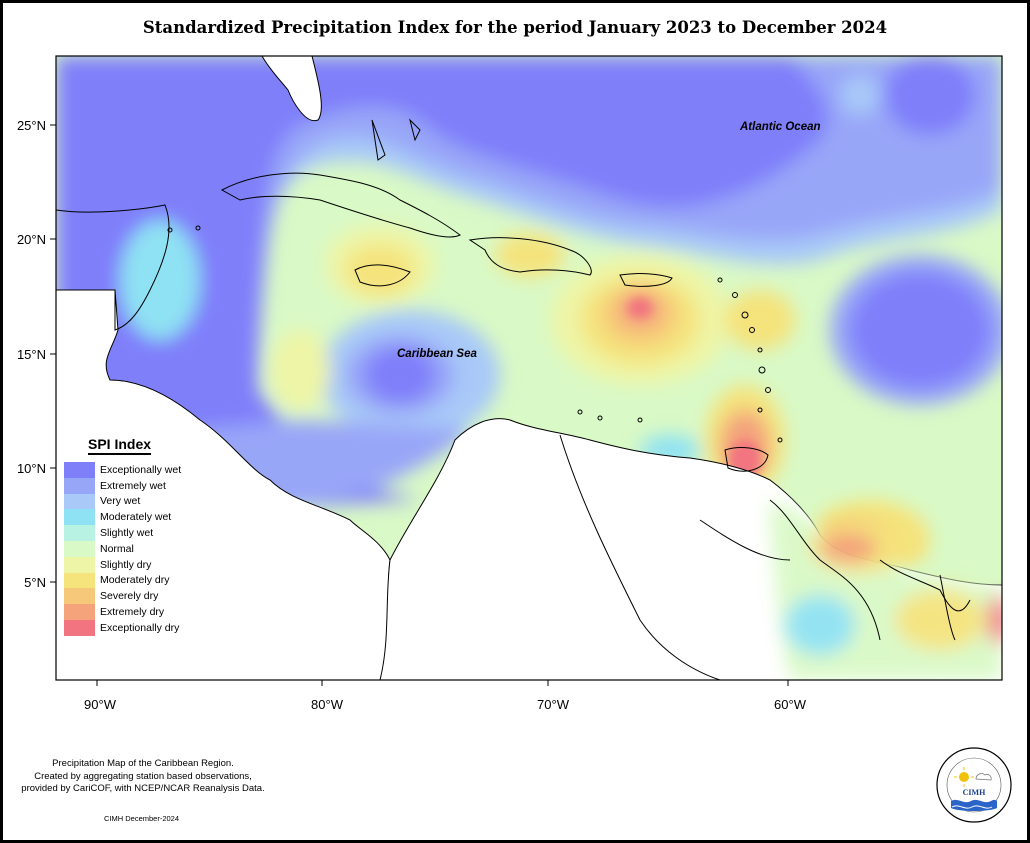 This screenshot has width=1030, height=843. Describe the element at coordinates (31, 239) in the screenshot. I see `lat-label-20n: 20°N` at that location.